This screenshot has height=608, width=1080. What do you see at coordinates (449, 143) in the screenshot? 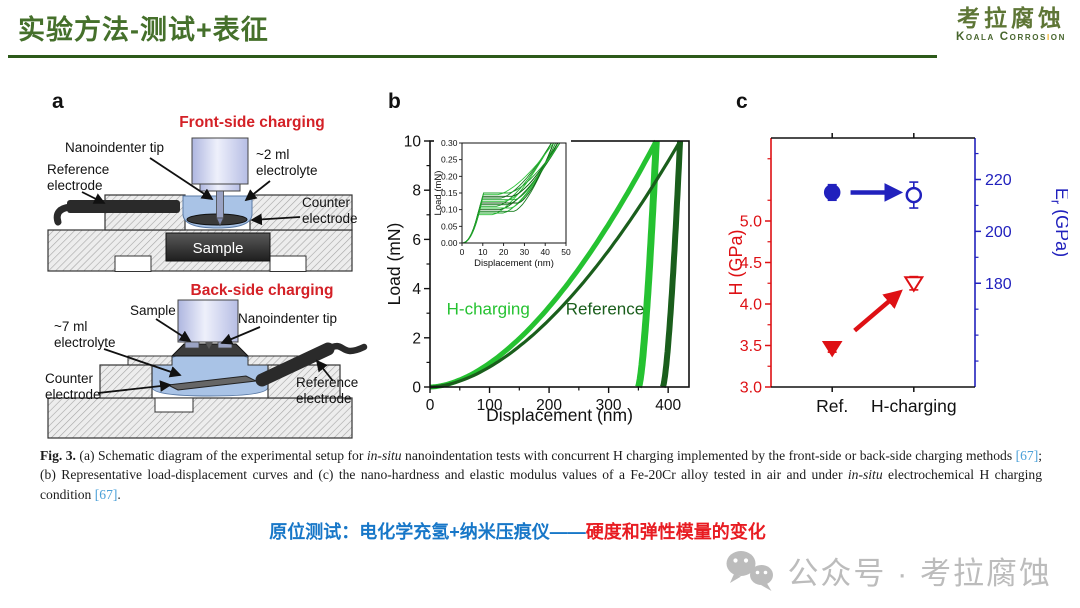
I see `svg-text: 0.30` at bounding box center [449, 143].